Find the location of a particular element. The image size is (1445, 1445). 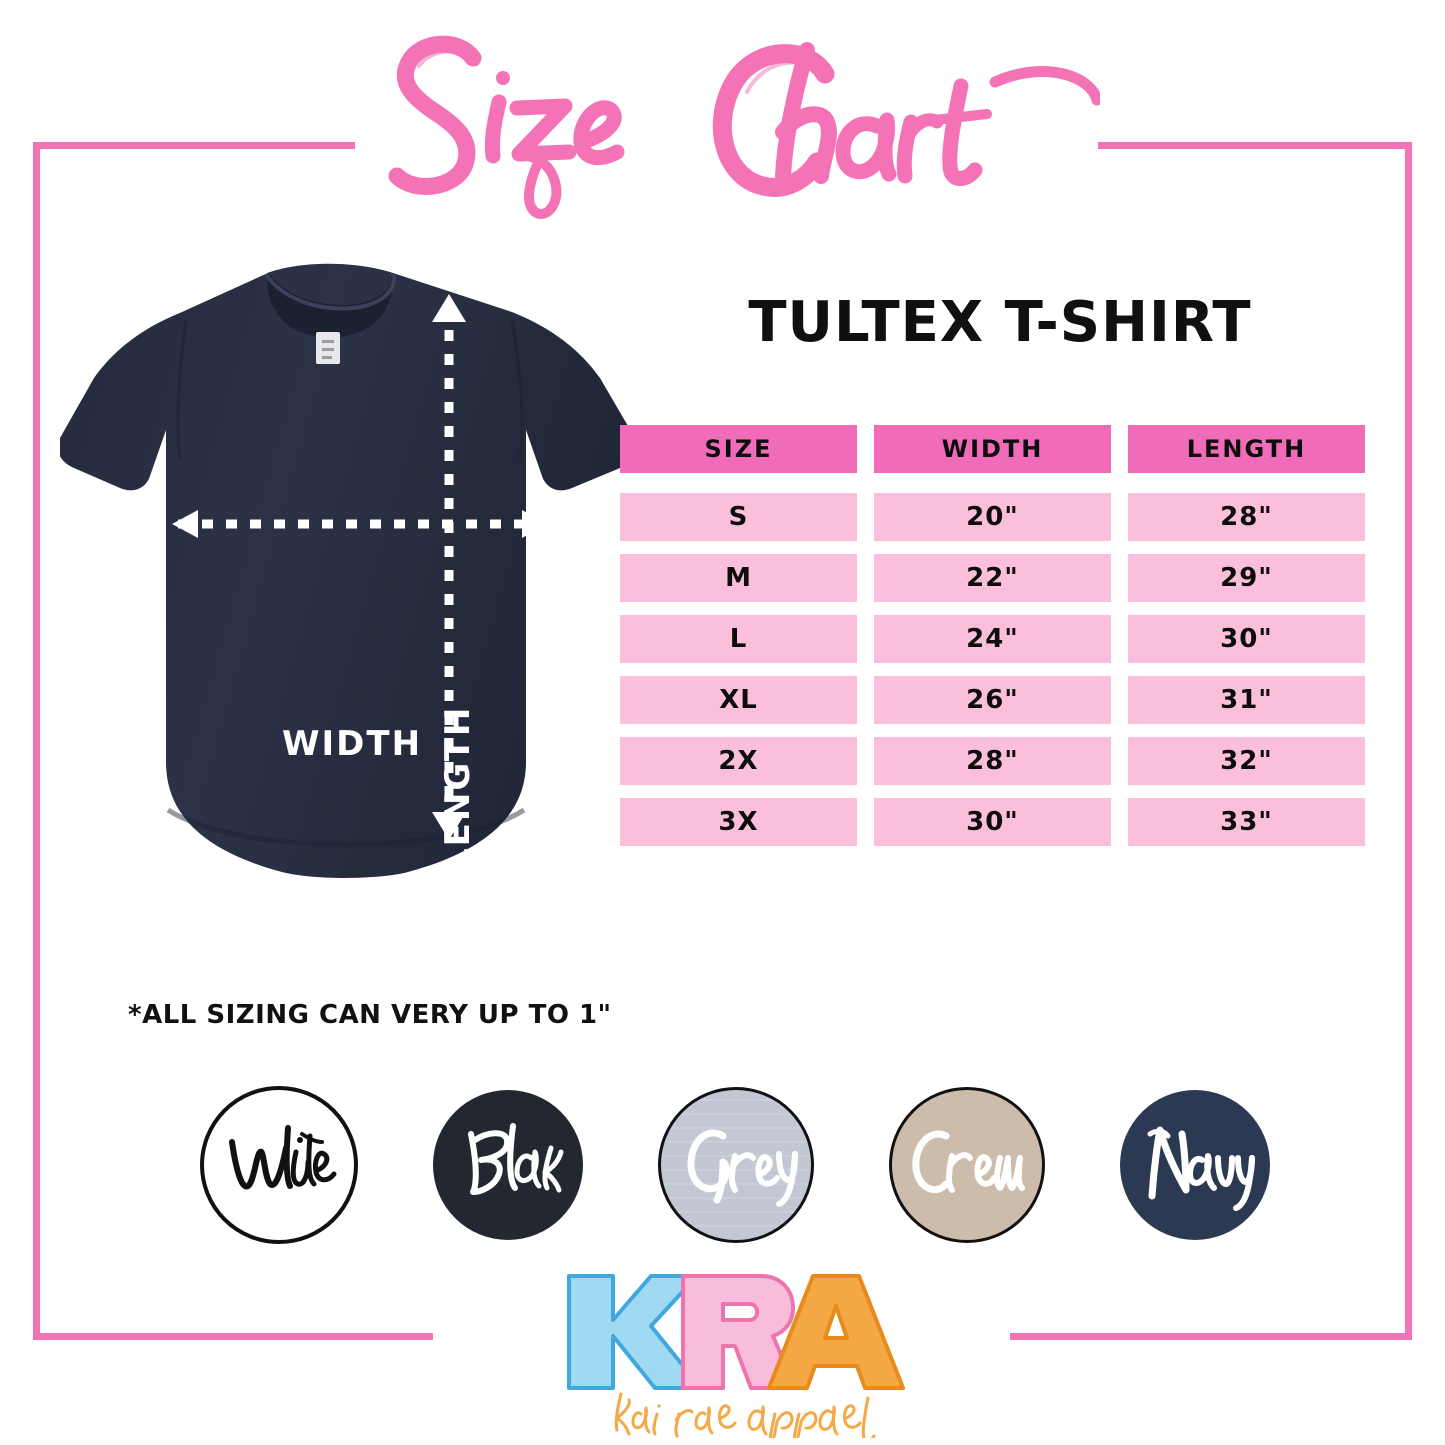

table-row: M 22" 29" is located at coordinates (992, 578).